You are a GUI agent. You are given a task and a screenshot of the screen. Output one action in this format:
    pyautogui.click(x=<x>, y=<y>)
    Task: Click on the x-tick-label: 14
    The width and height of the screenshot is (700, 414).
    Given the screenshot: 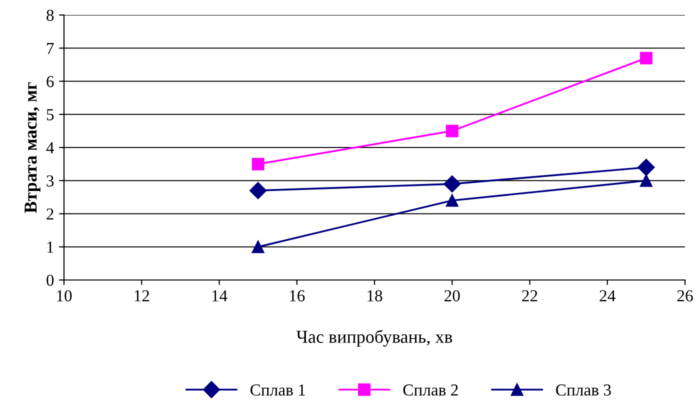 What is the action you would take?
    pyautogui.click(x=220, y=296)
    